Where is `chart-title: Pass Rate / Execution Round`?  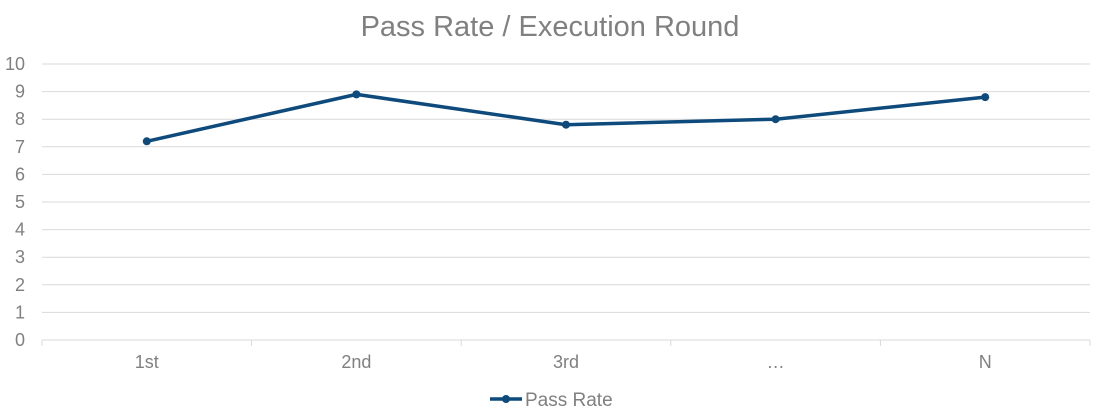 chart-title: Pass Rate / Execution Round is located at coordinates (550, 27).